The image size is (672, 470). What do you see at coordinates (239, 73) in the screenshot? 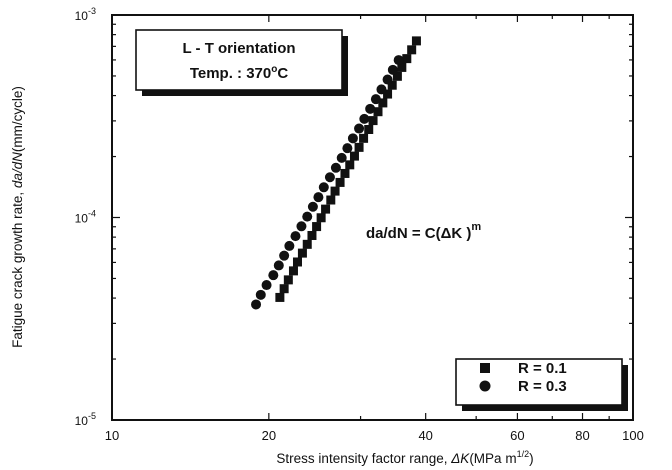
I see `annotation-line2: Temp. : 370oC` at bounding box center [239, 73].